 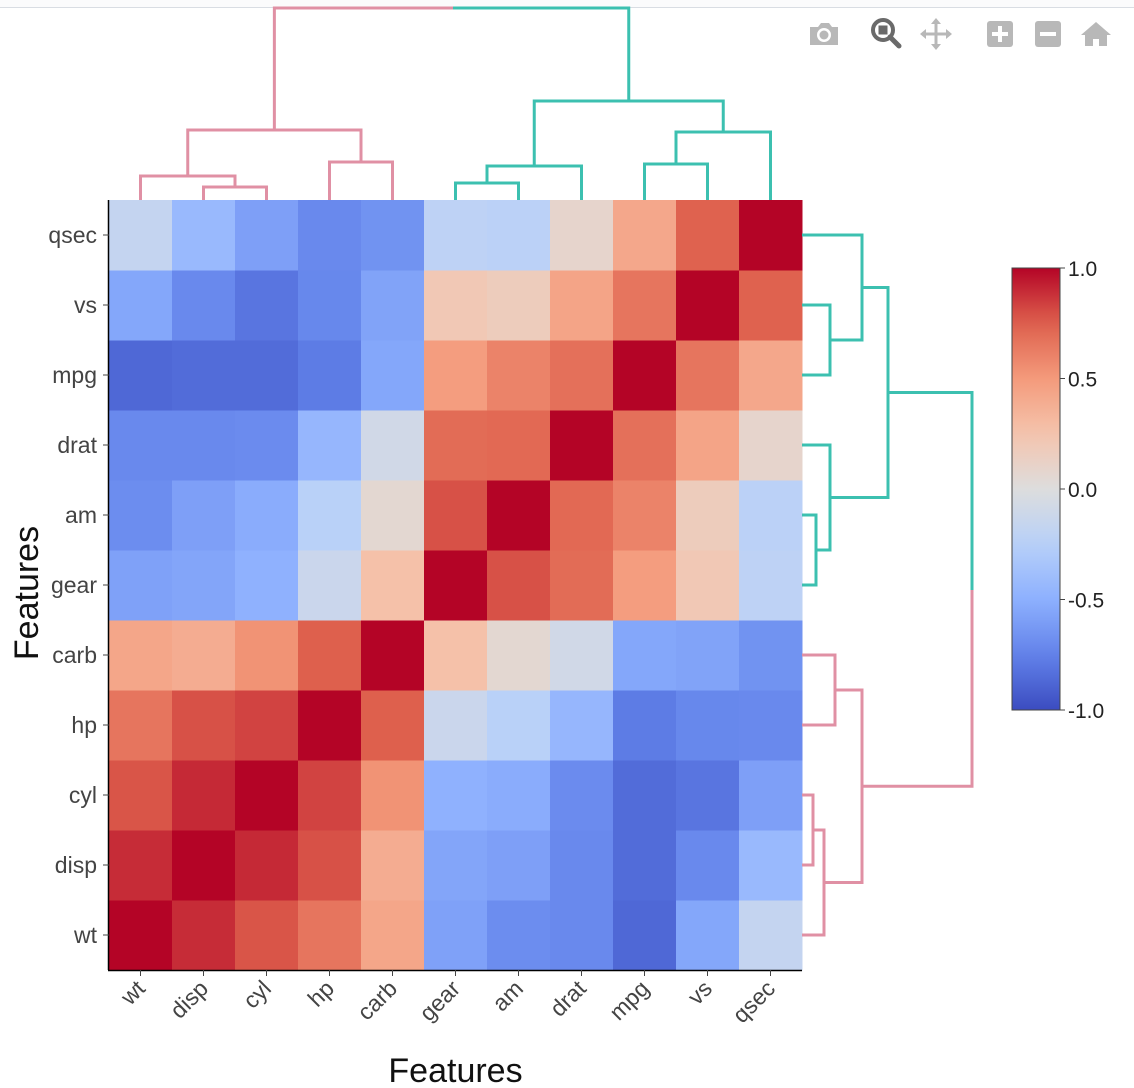 What do you see at coordinates (886, 34) in the screenshot?
I see `zoom-button` at bounding box center [886, 34].